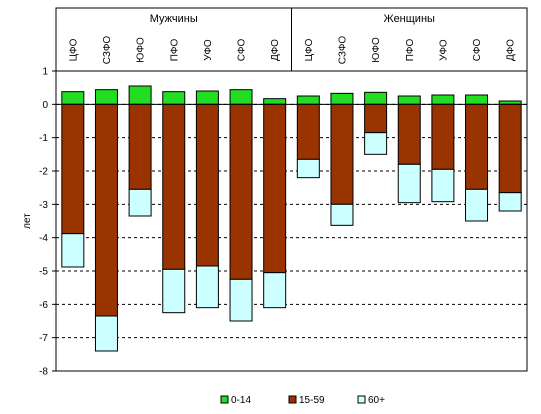 The height and width of the screenshot is (414, 541). I want to click on y-axis-label: лет, so click(27, 221).